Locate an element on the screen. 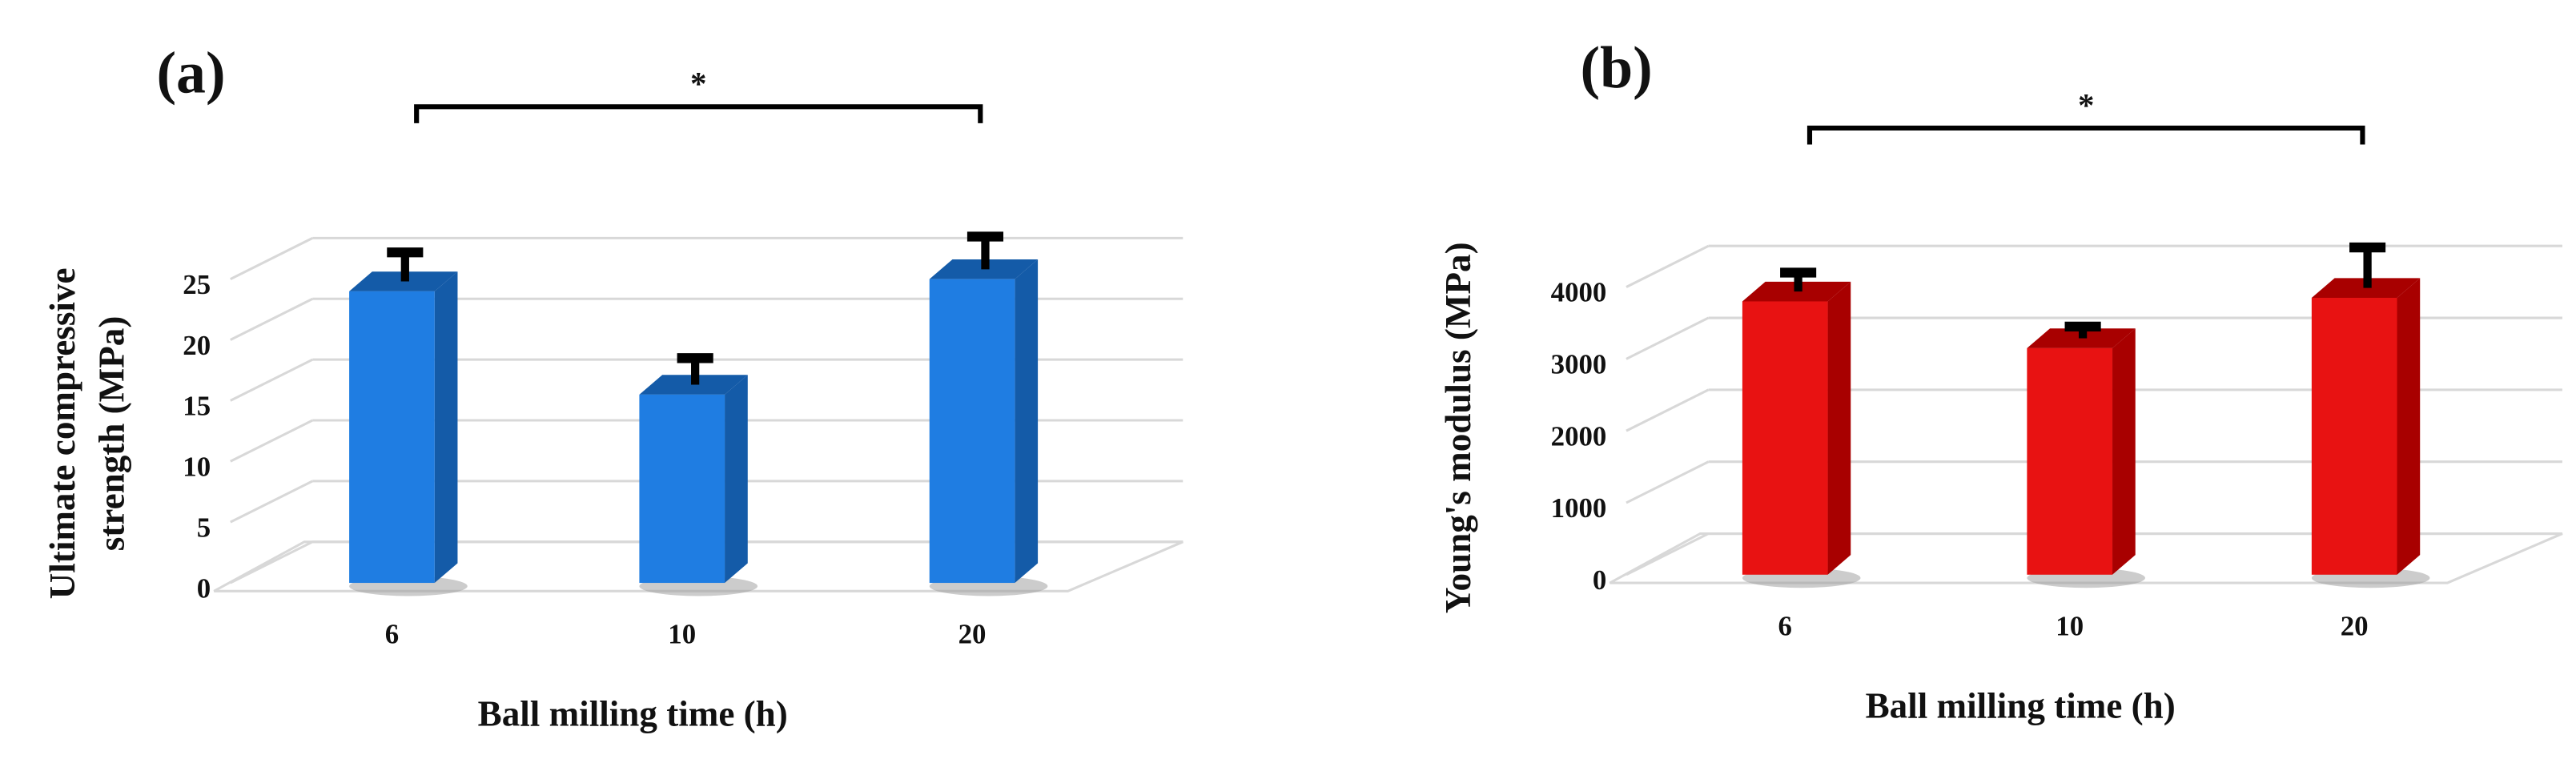 This screenshot has height=775, width=2576. y-tick-label: 15 is located at coordinates (197, 406).